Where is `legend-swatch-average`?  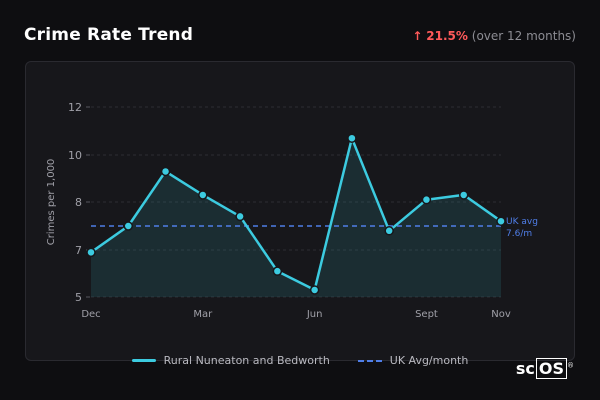
legend-swatch-average is located at coordinates (369, 360).